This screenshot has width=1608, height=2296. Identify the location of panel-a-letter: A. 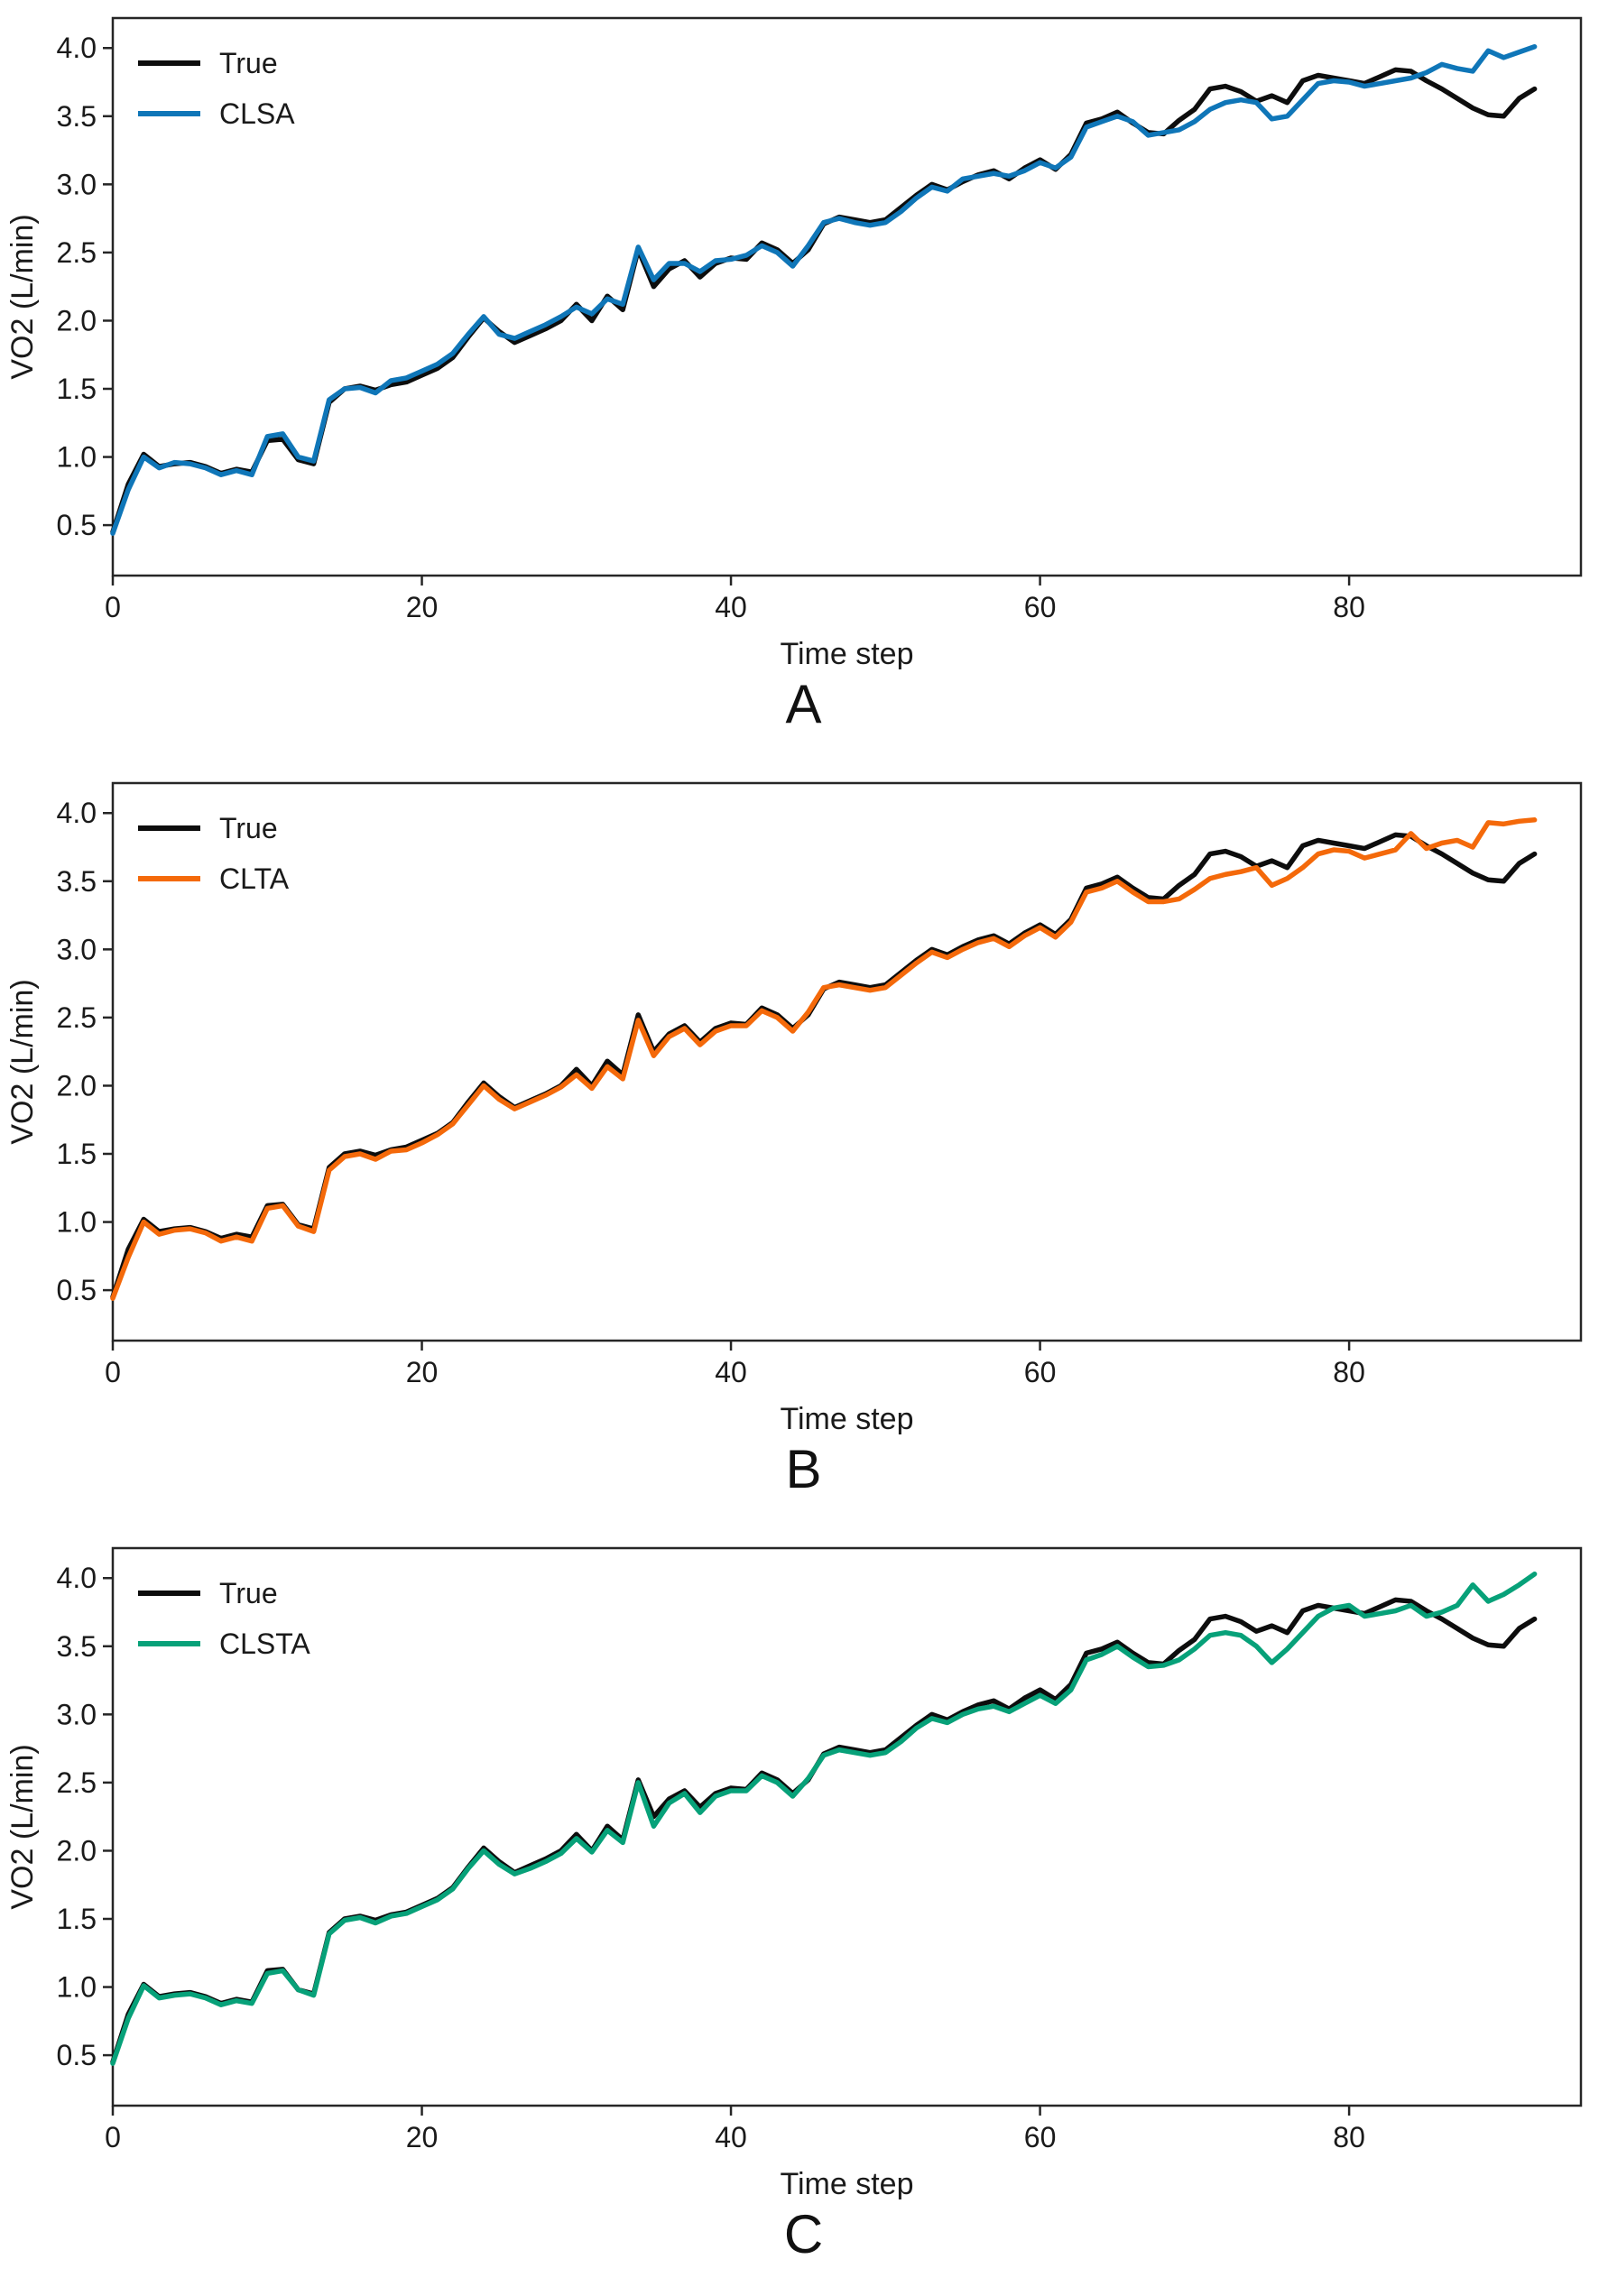
(804, 704).